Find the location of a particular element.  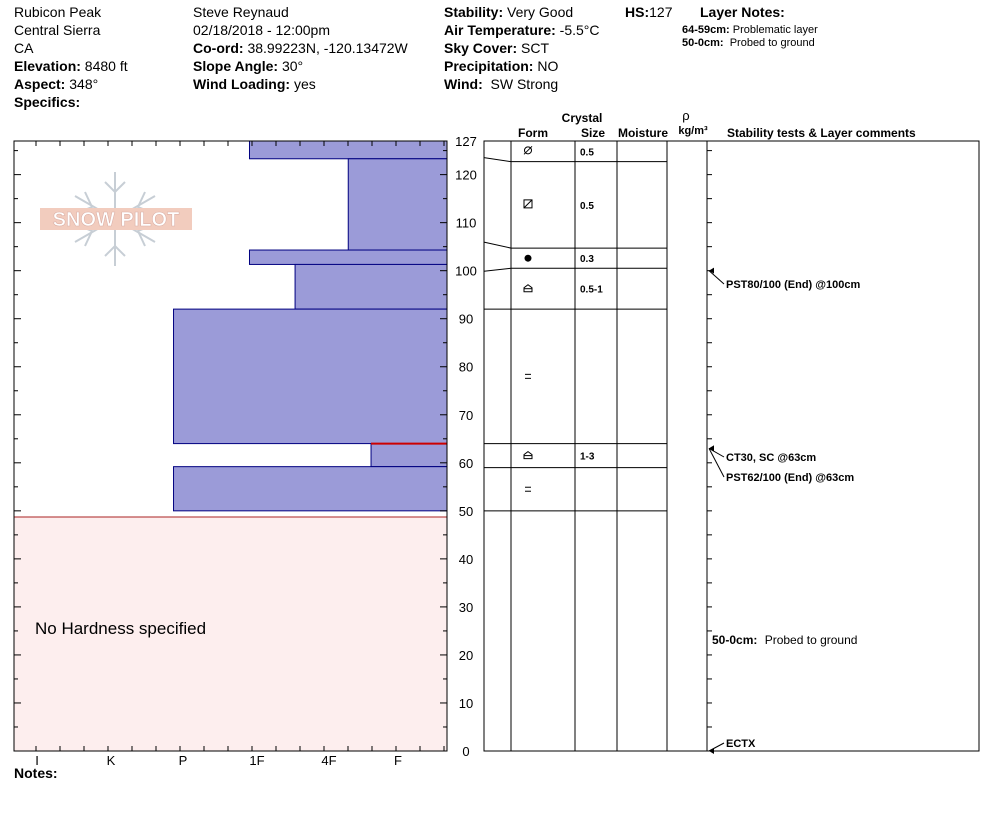

graupel-icon is located at coordinates (528, 258).